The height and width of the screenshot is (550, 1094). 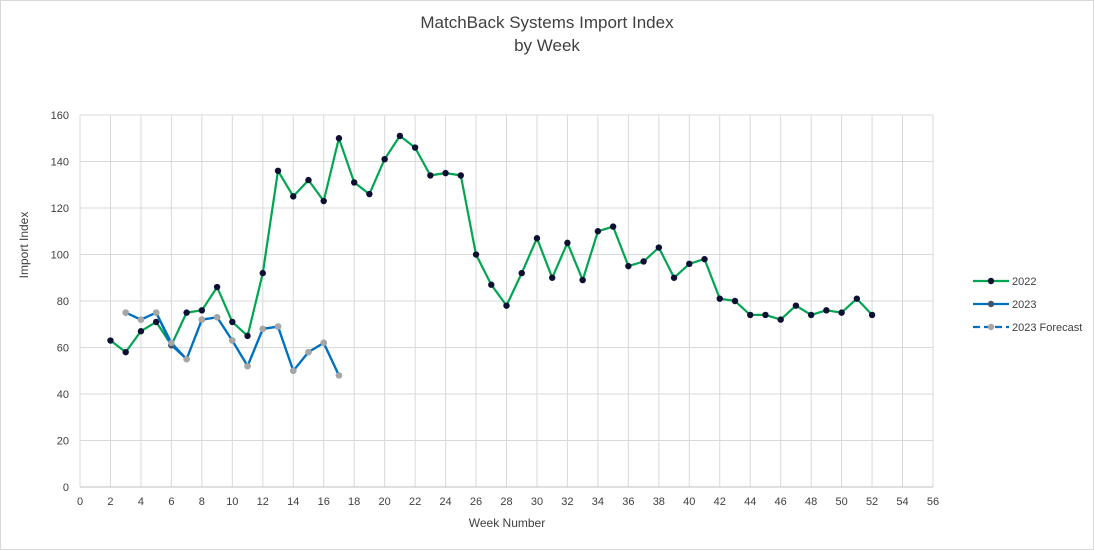 I want to click on x-tick-label: 14, so click(x=293, y=502).